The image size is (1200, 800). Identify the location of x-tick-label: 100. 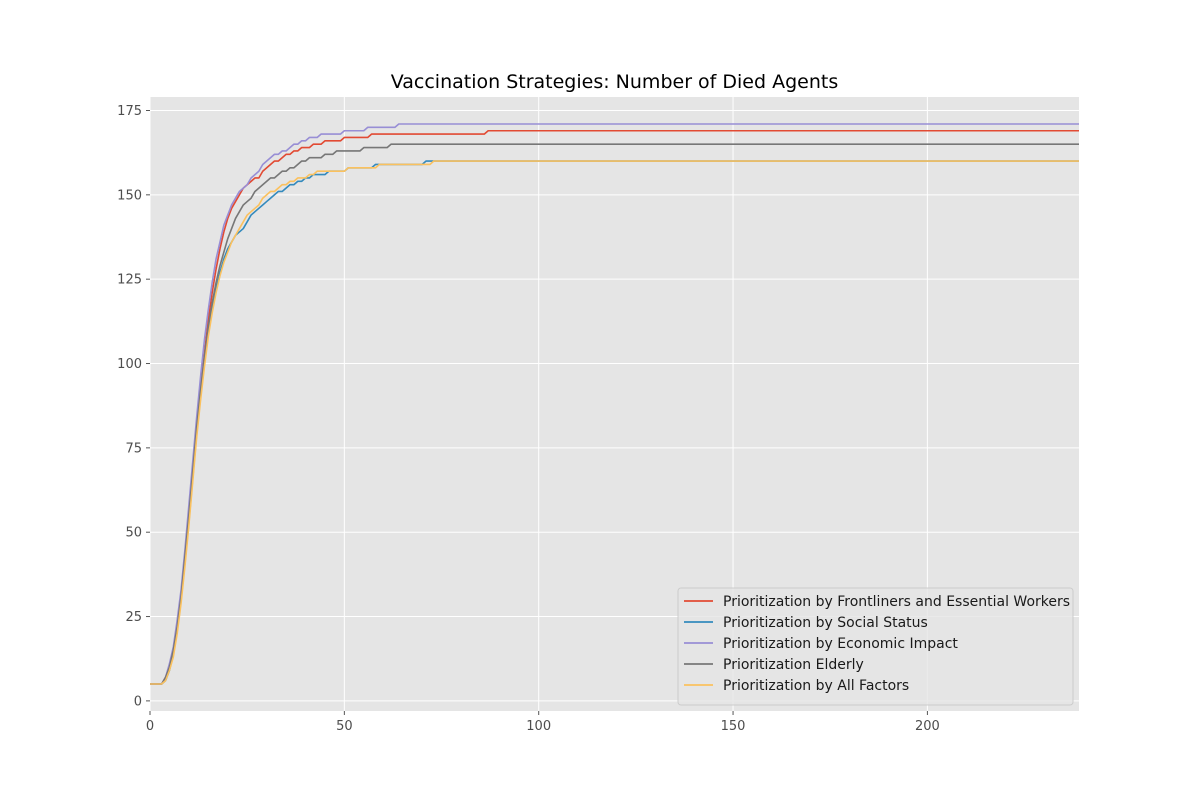
(538, 726).